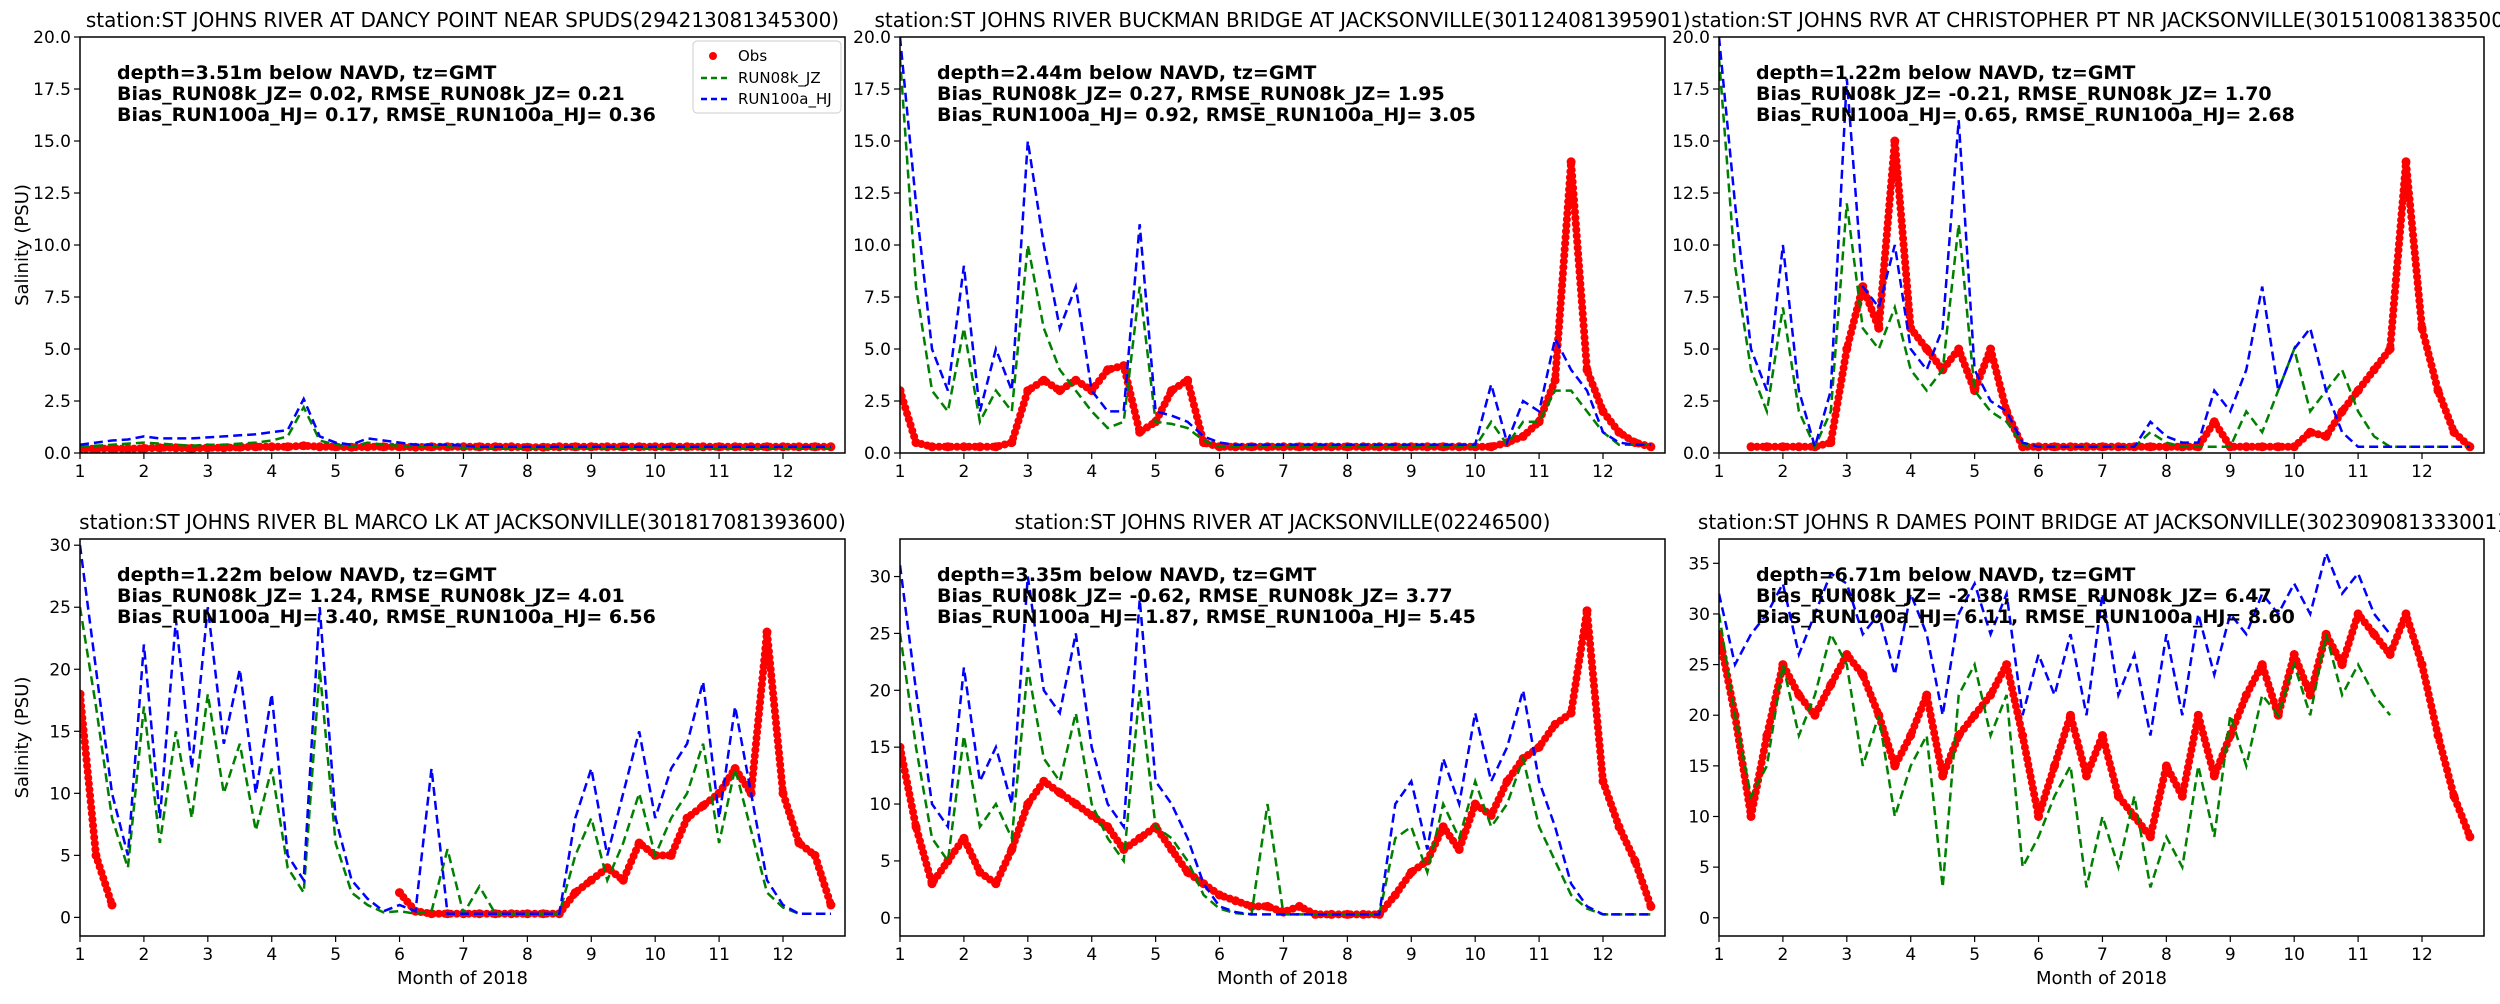 The height and width of the screenshot is (1004, 2500). What do you see at coordinates (1704, 868) in the screenshot?
I see `y-tick-label: 5` at bounding box center [1704, 868].